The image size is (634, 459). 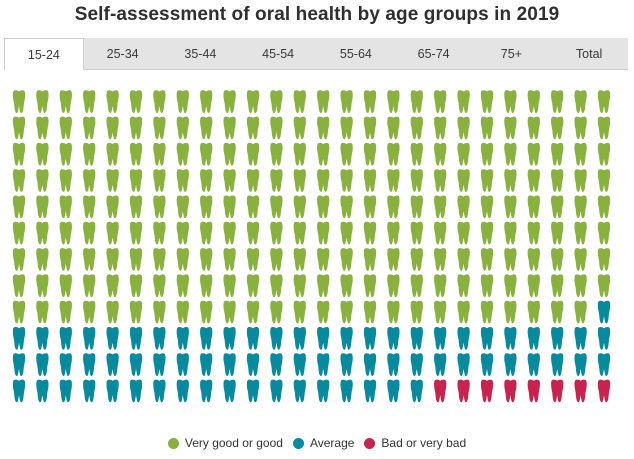 I want to click on legend-item-bad: Bad or very bad, so click(x=415, y=443).